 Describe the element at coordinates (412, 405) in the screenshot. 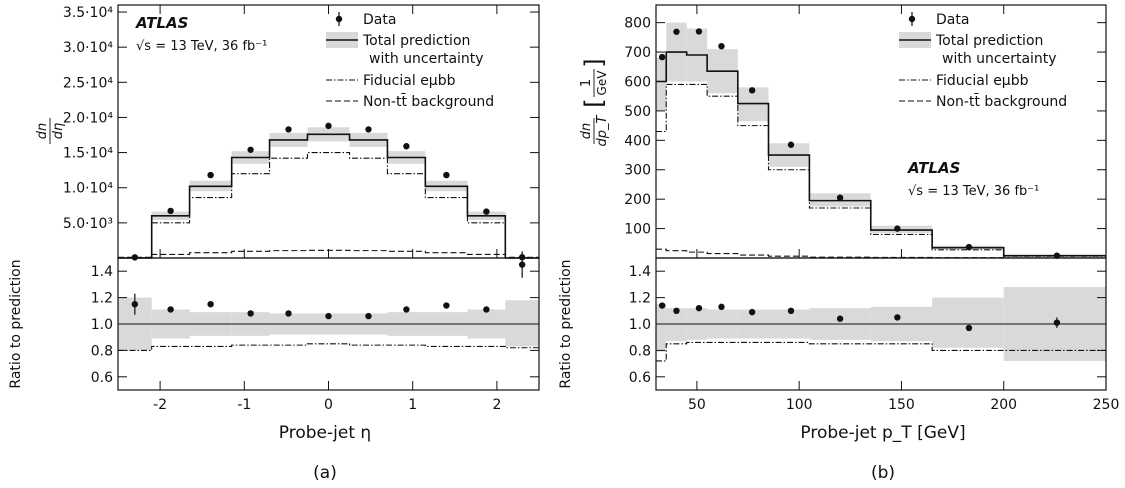

I see `x-tick-label: 1` at that location.